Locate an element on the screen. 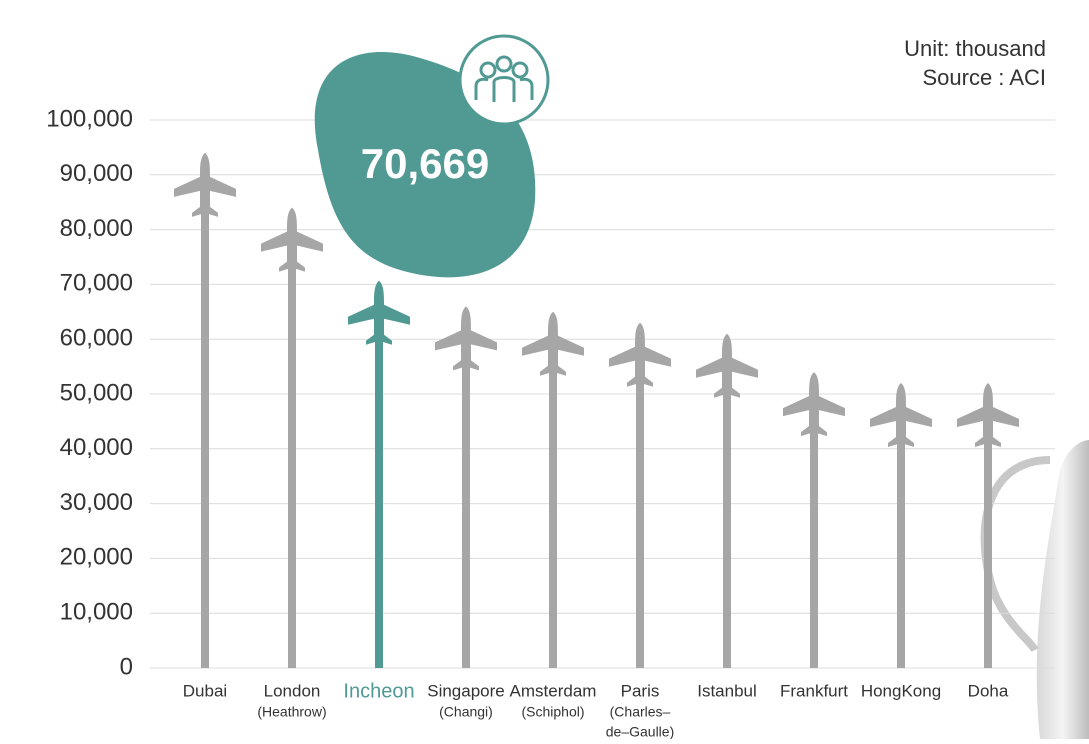 This screenshot has height=744, width=1089. y-tick-label: 20,000 is located at coordinates (96, 557).